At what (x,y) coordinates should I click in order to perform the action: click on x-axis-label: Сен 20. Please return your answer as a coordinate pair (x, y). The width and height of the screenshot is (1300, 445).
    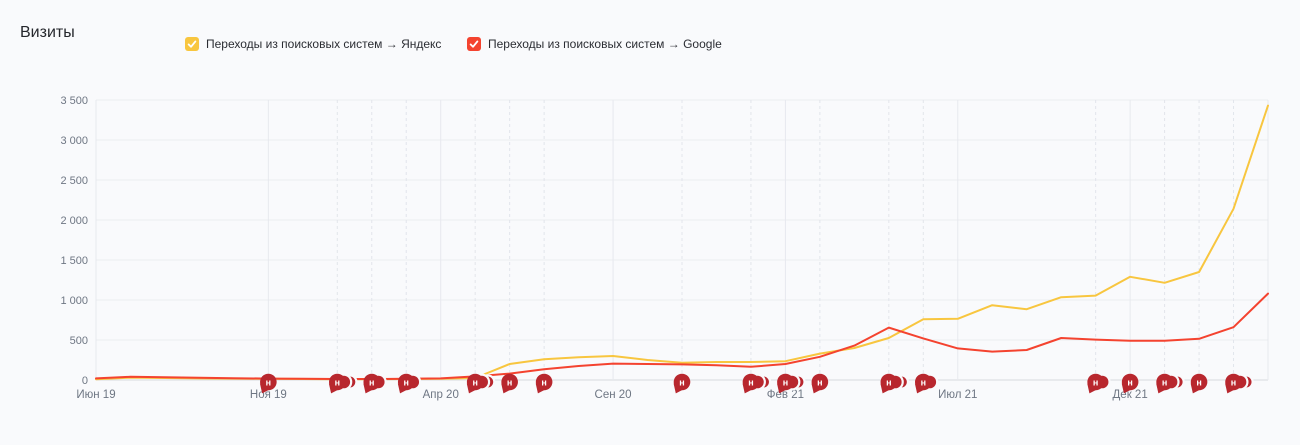
    Looking at the image, I should click on (613, 395).